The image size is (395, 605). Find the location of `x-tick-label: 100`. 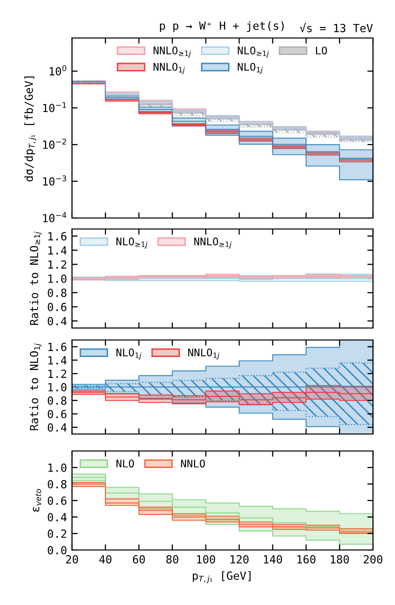

x-tick-label: 100 is located at coordinates (206, 559).